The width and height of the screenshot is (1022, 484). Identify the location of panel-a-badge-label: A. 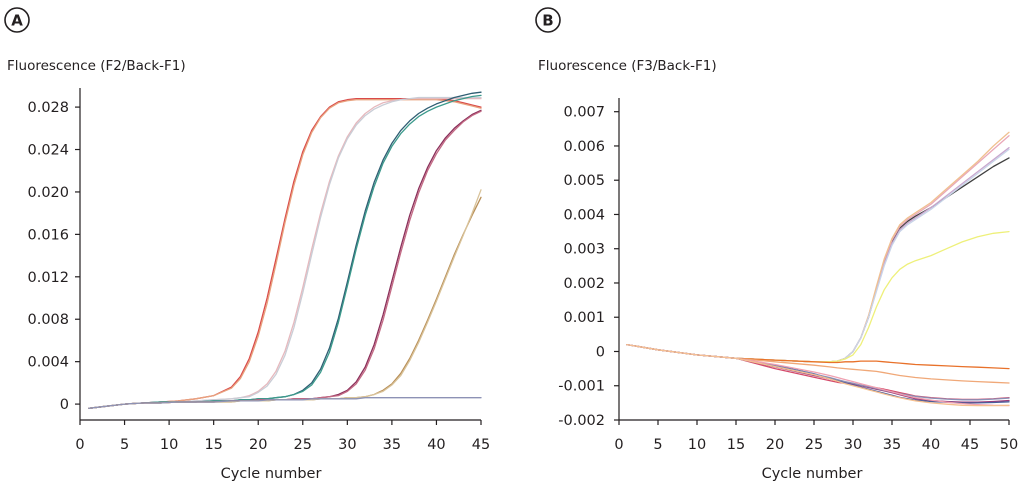
(17, 21).